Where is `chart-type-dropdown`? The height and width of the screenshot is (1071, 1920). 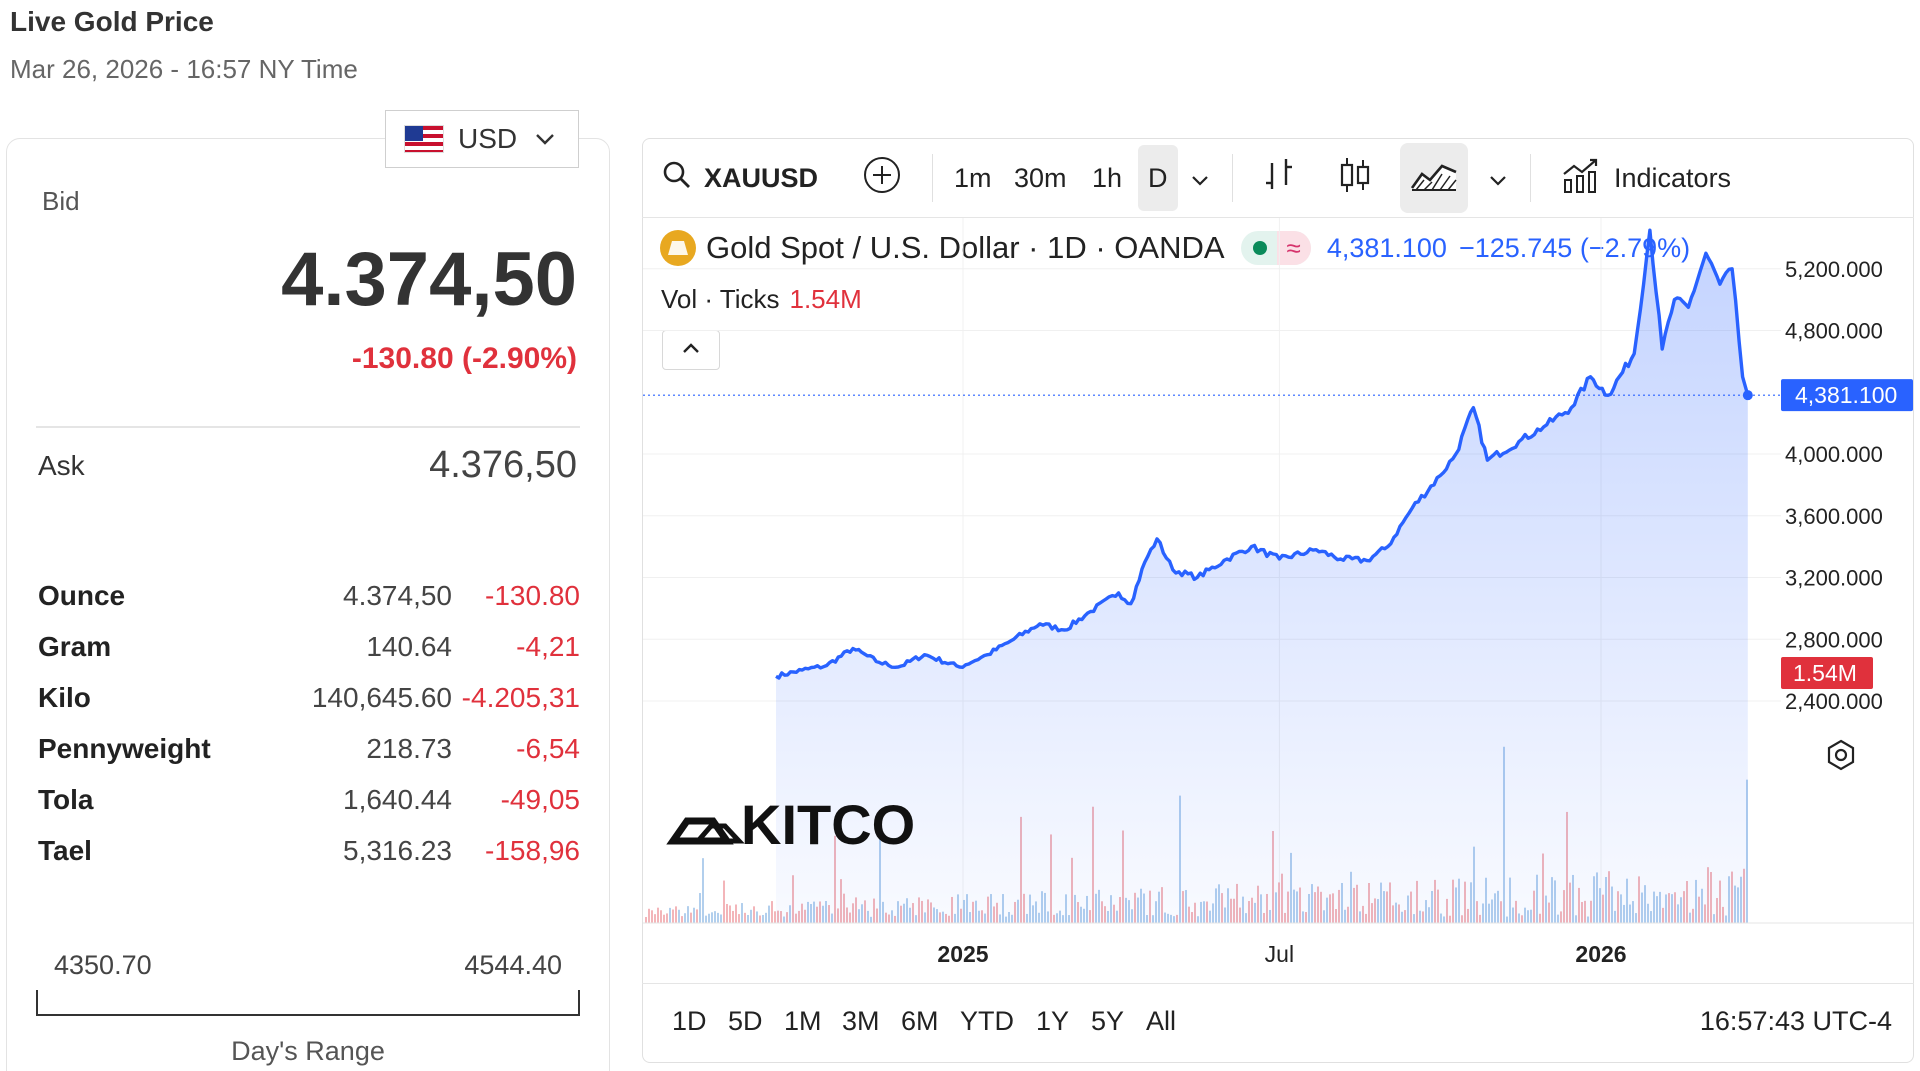 chart-type-dropdown is located at coordinates (1498, 178).